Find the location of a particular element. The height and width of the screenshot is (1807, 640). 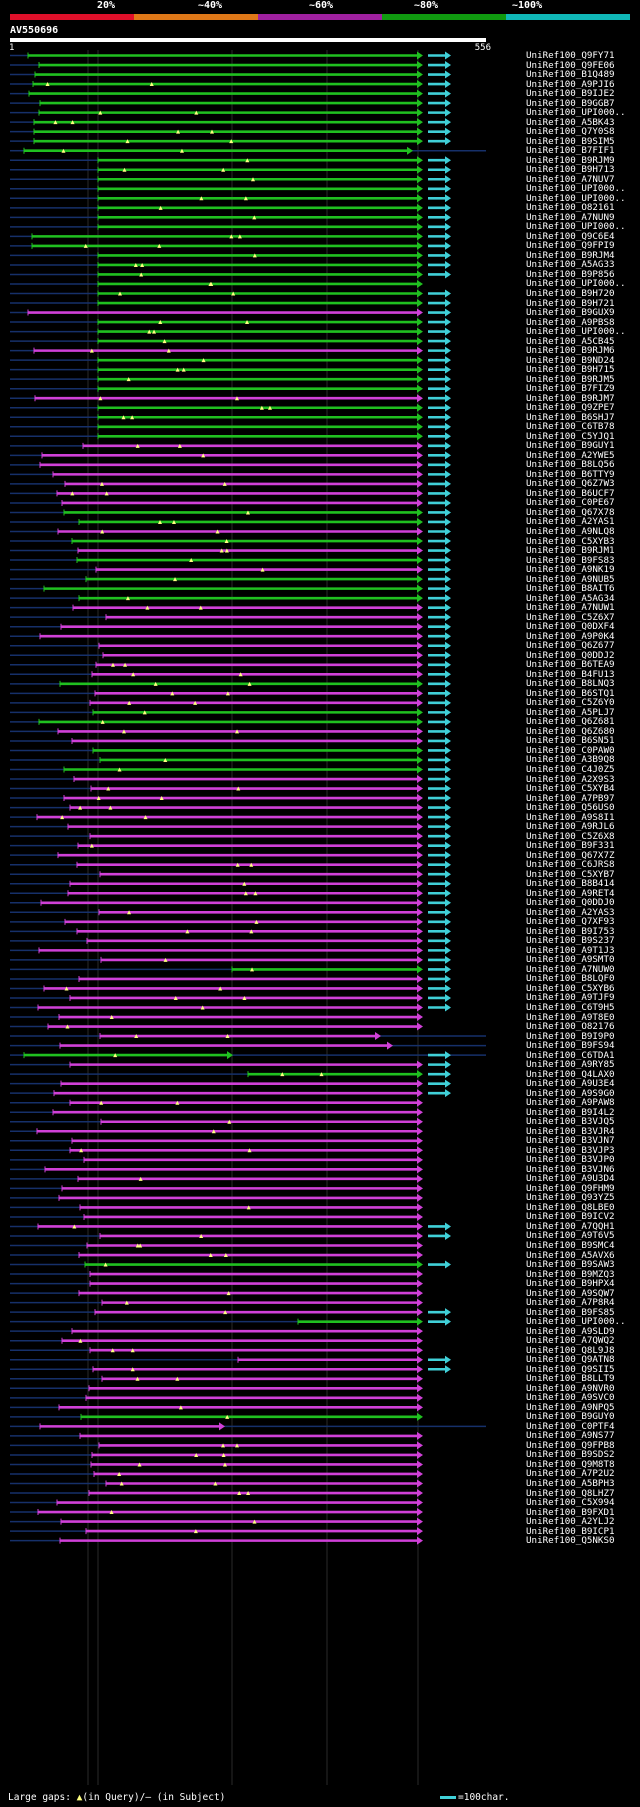

hit-label: UniRef100_B3VJN7 is located at coordinates (570, 1141).